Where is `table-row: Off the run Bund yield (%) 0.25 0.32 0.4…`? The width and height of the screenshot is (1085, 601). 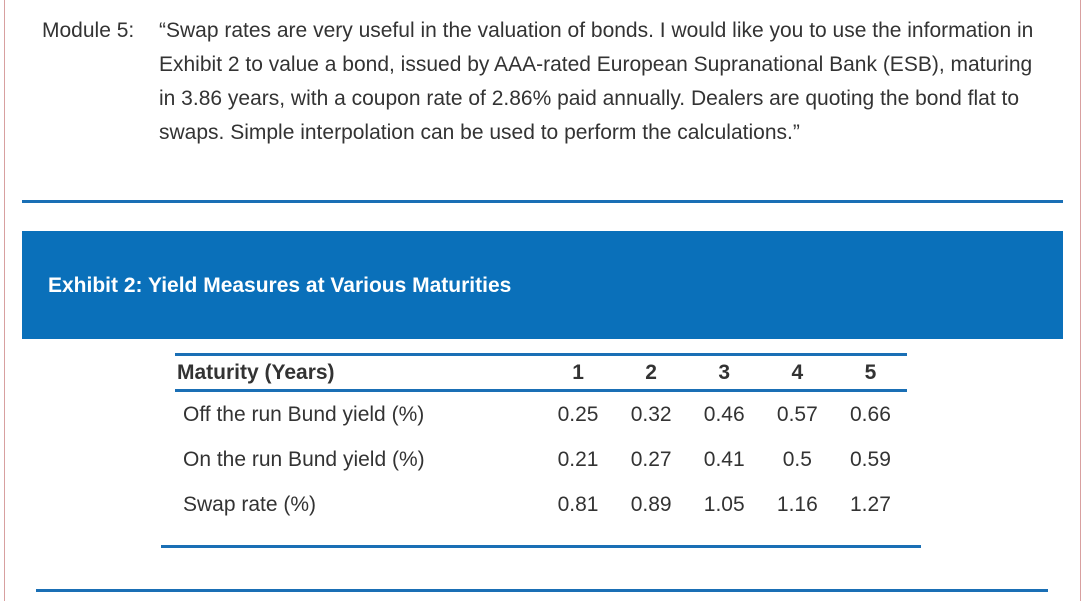 table-row: Off the run Bund yield (%) 0.25 0.32 0.4… is located at coordinates (541, 414).